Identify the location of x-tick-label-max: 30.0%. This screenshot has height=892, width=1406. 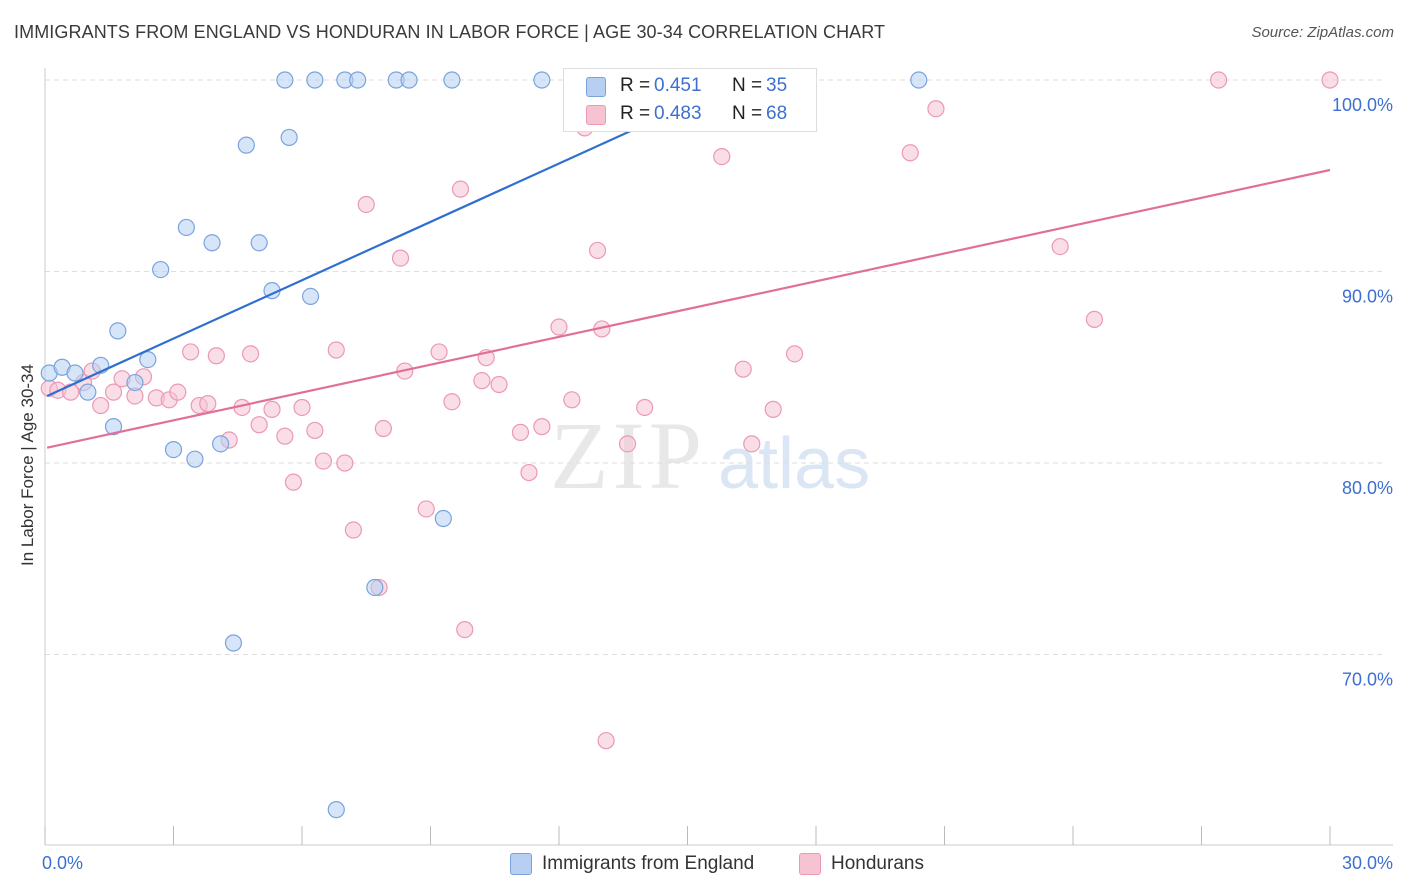
(1367, 863).